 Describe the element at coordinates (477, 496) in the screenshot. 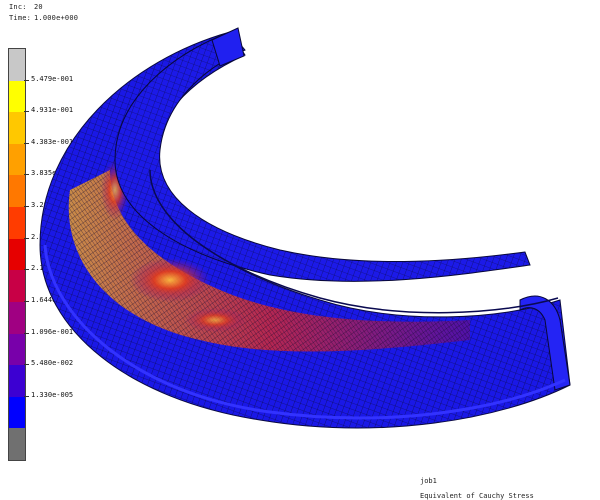

I see `result-caption: Equivalent of Cauchy Stress` at that location.